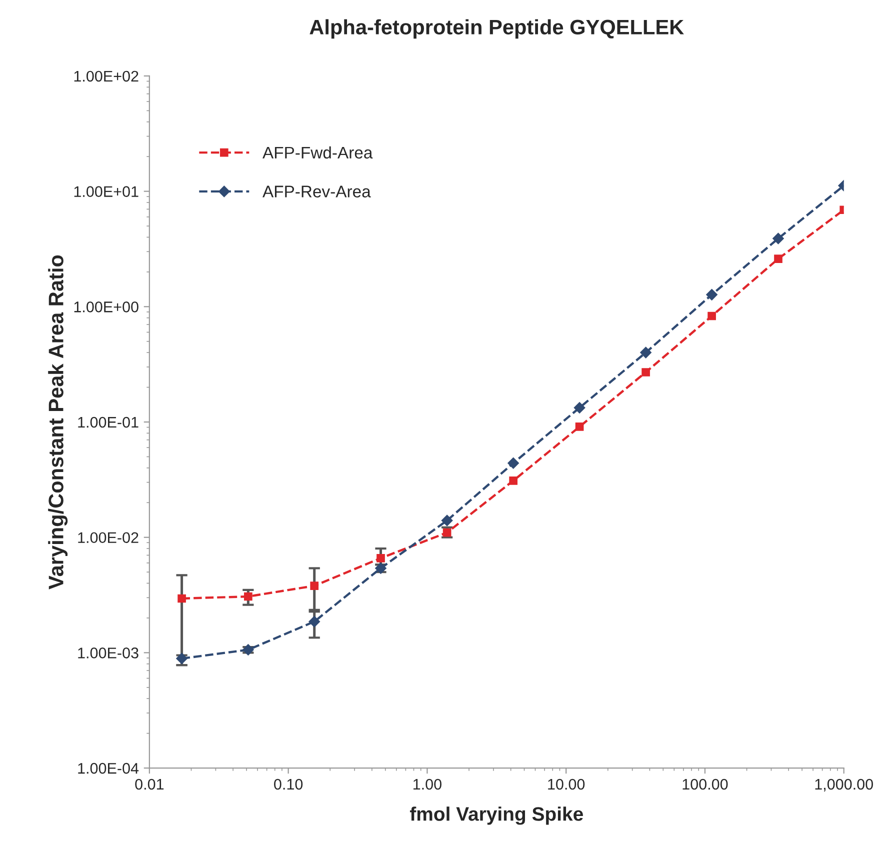 This screenshot has height=844, width=879. Describe the element at coordinates (106, 191) in the screenshot. I see `y-tick-label: 1.00E+01` at that location.